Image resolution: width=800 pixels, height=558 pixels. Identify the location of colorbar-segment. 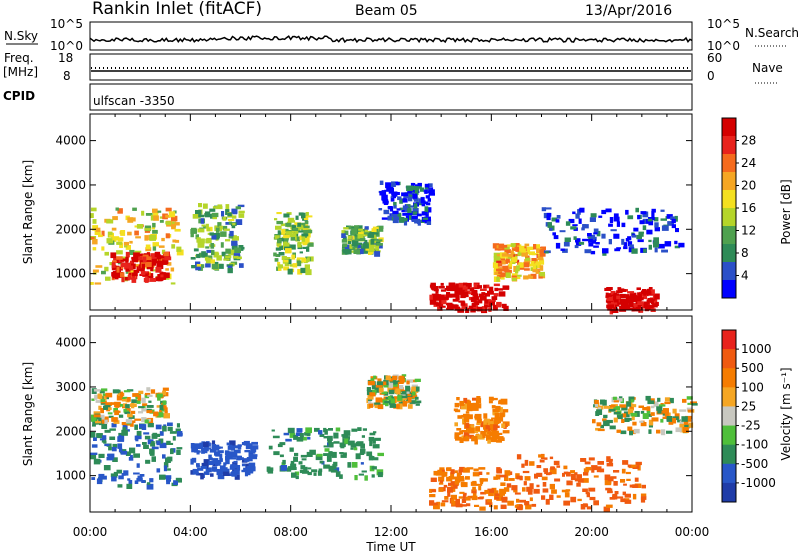
(729, 435).